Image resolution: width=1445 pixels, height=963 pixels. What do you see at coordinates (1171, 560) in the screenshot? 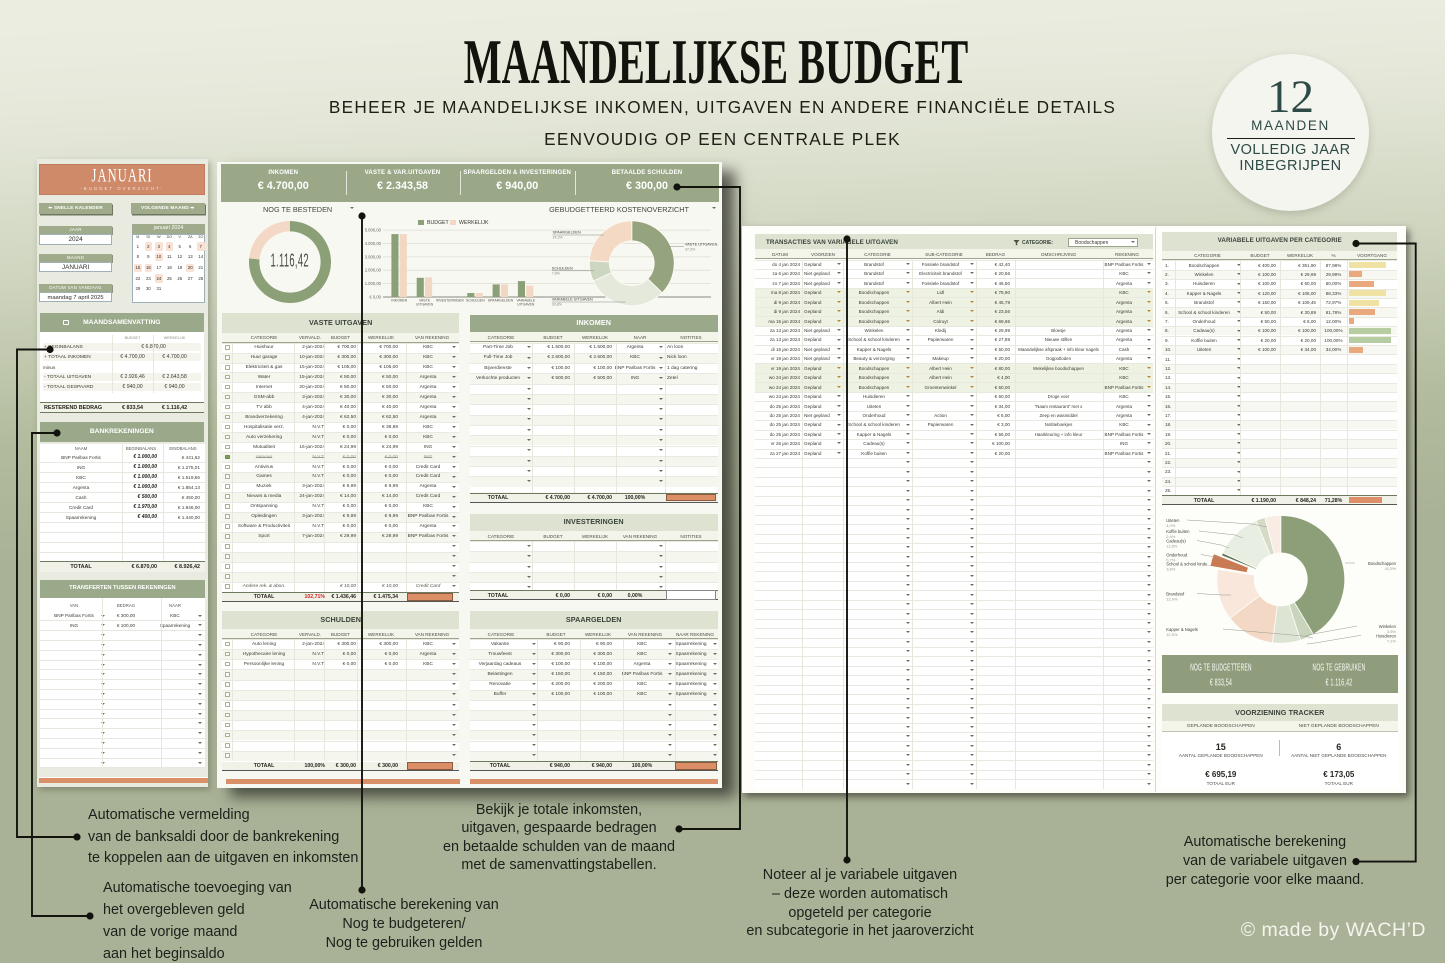
I see `svg-text: 0,7%` at bounding box center [1171, 560].